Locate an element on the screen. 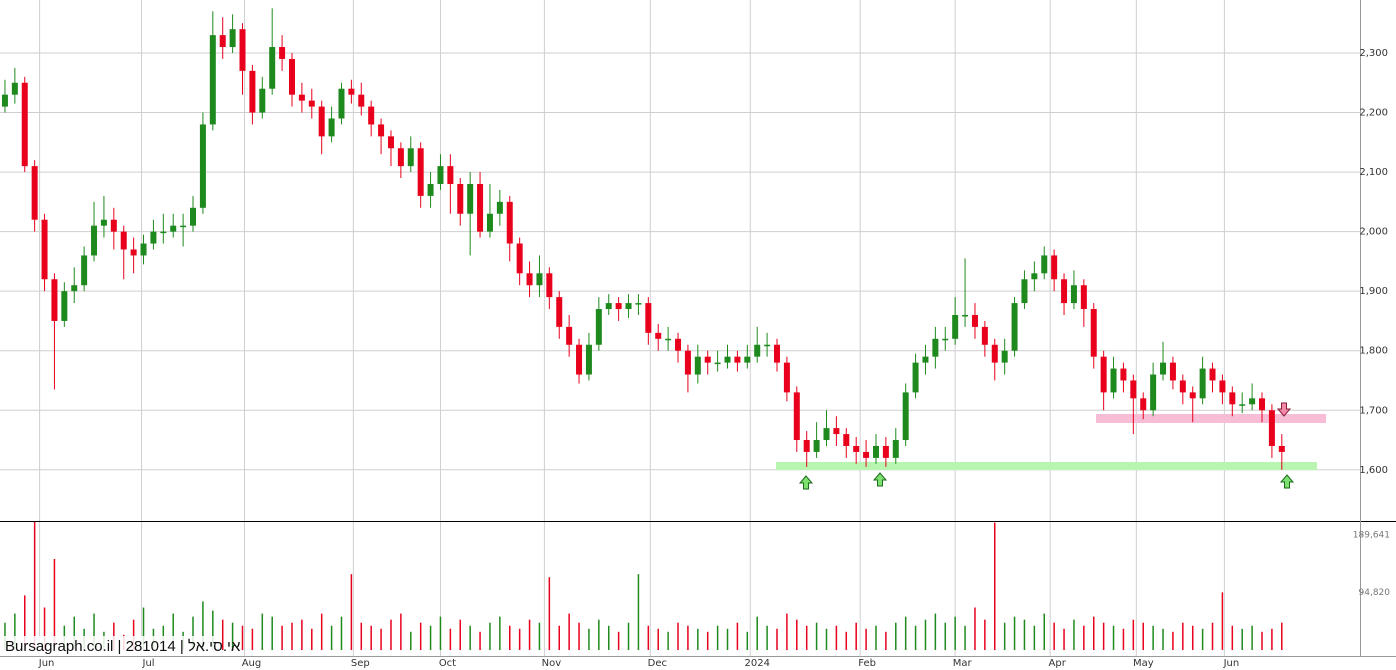 Image resolution: width=1396 pixels, height=670 pixels. resistance-band is located at coordinates (1211, 418).